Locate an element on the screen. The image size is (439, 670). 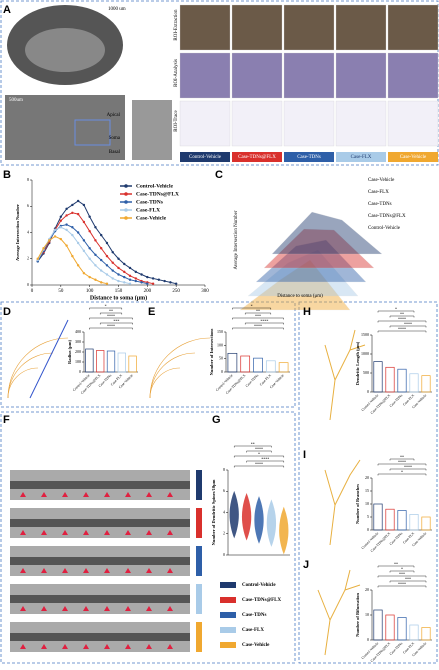
y-tick-label: 6 is located at coordinates (28, 205).